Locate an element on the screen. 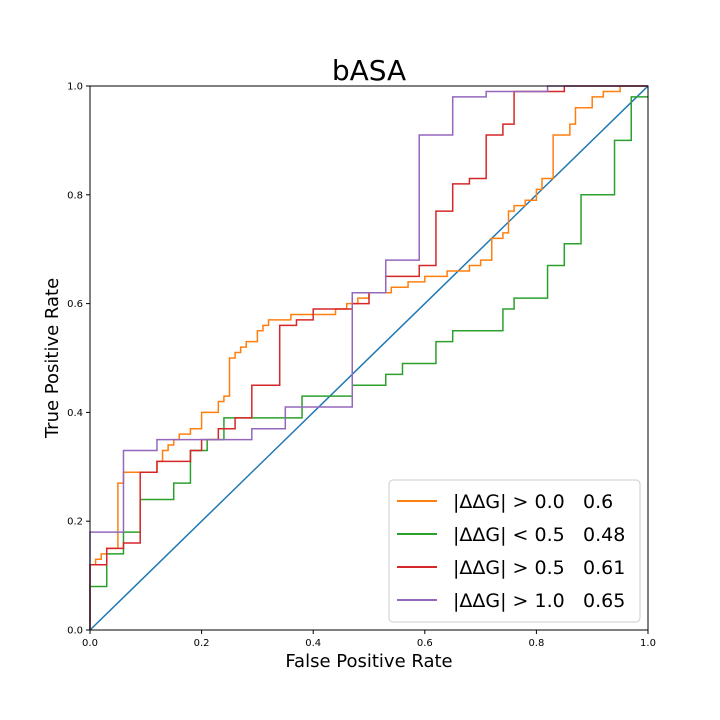  x-tick-label: 1.0 is located at coordinates (648, 643).